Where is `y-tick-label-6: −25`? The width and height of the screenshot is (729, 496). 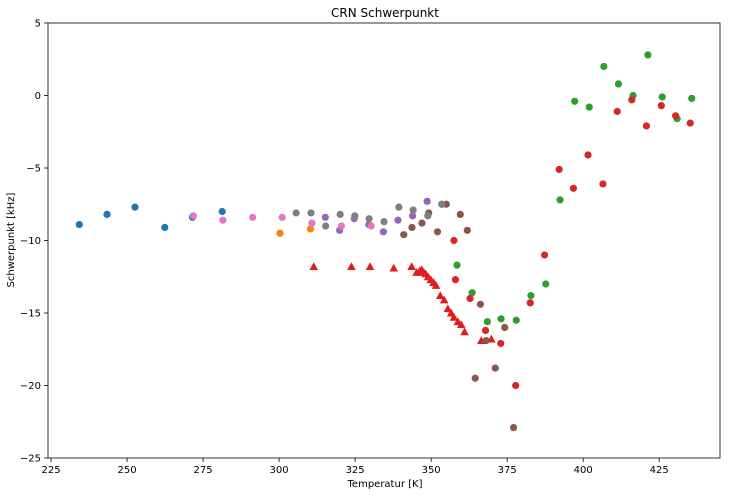
y-tick-label-6: −25 is located at coordinates (30, 459).